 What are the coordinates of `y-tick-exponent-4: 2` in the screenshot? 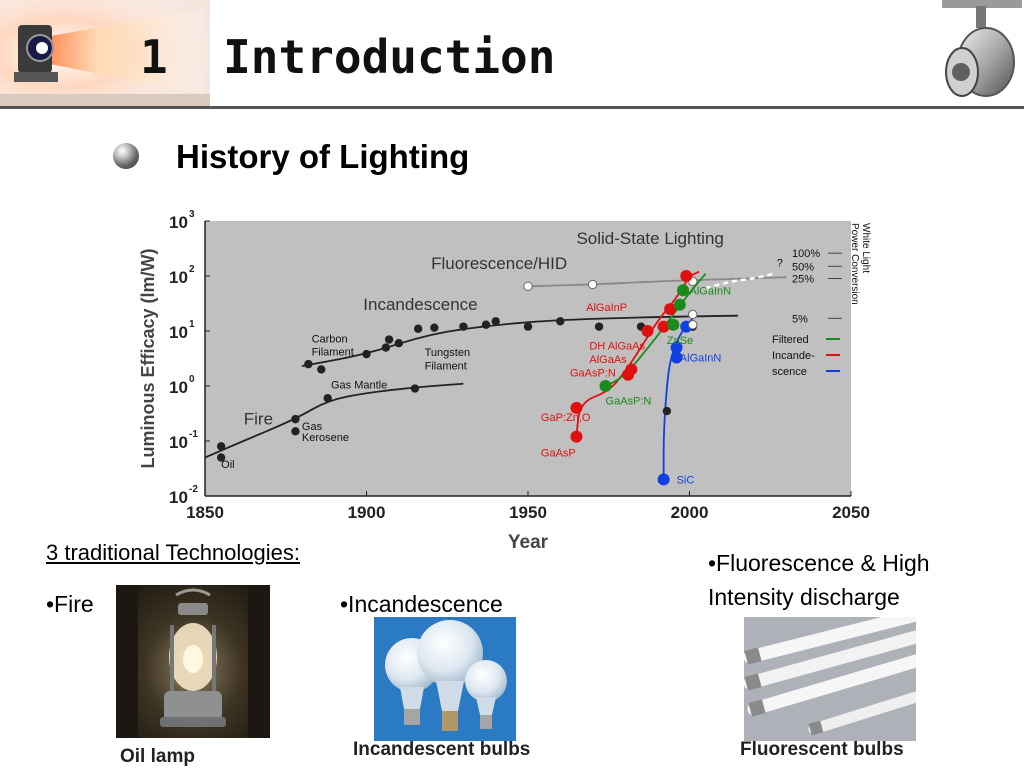 It's located at (192, 269).